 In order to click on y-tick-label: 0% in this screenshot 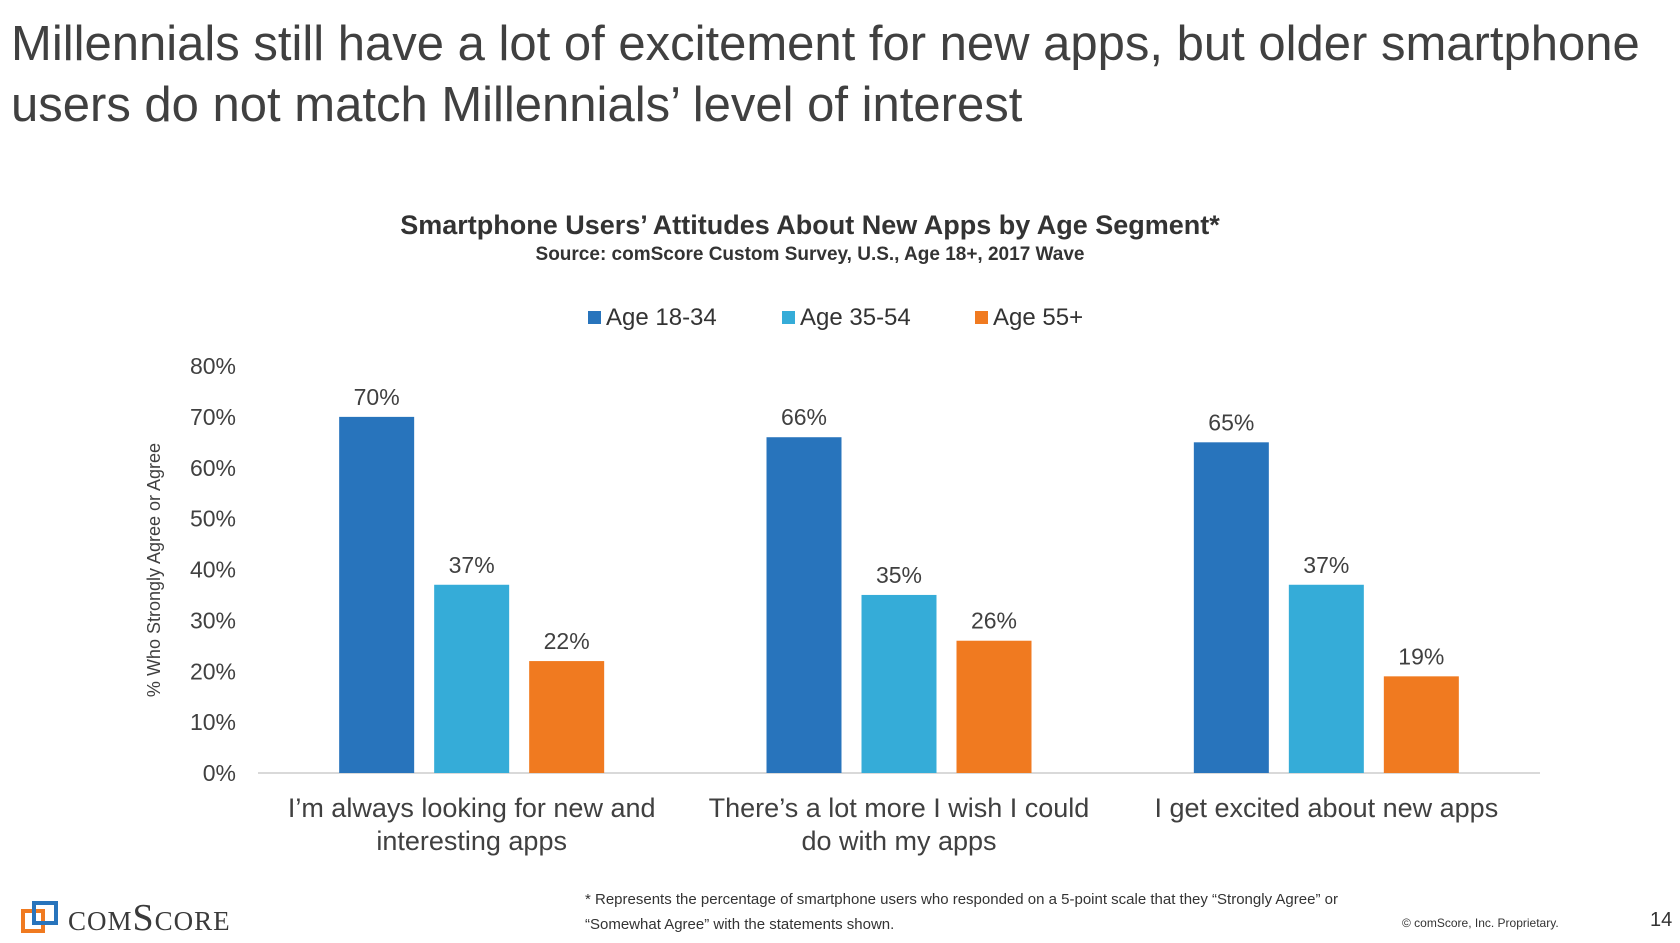, I will do `click(219, 773)`.